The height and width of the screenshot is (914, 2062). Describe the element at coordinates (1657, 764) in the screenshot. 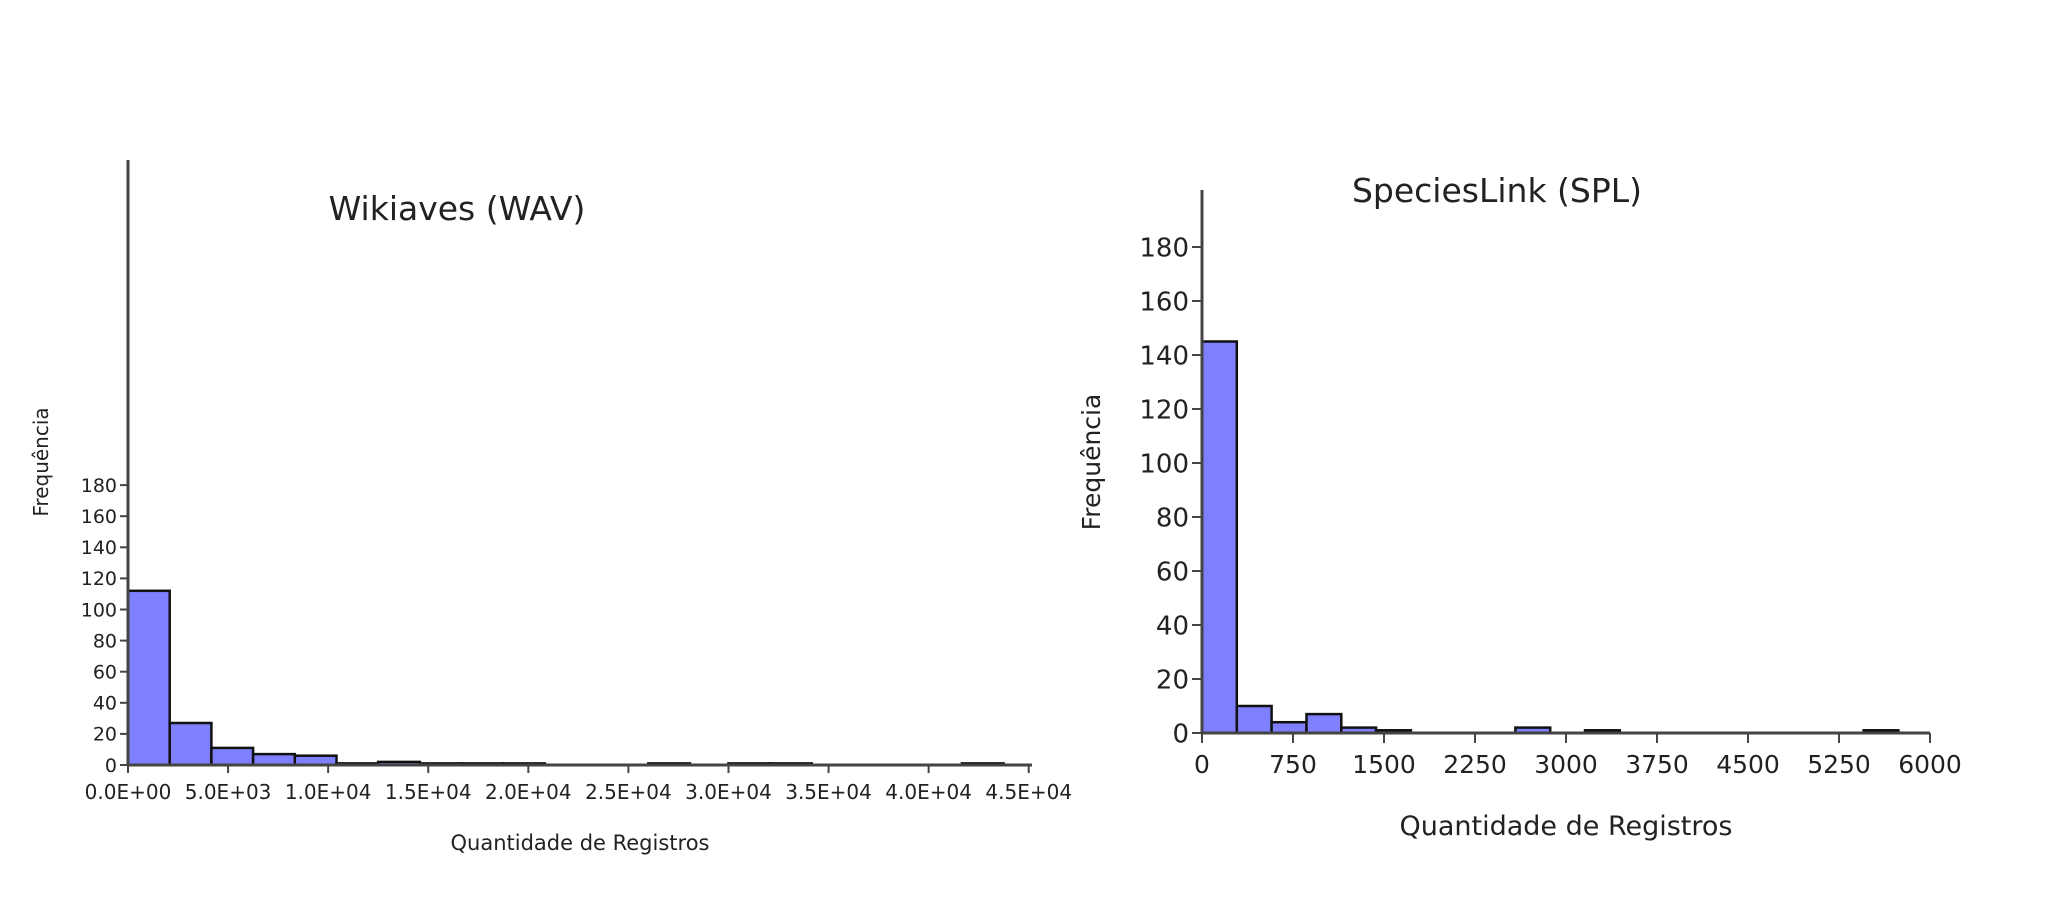

I see `x-tick-label-specieslink-5: 3750` at that location.